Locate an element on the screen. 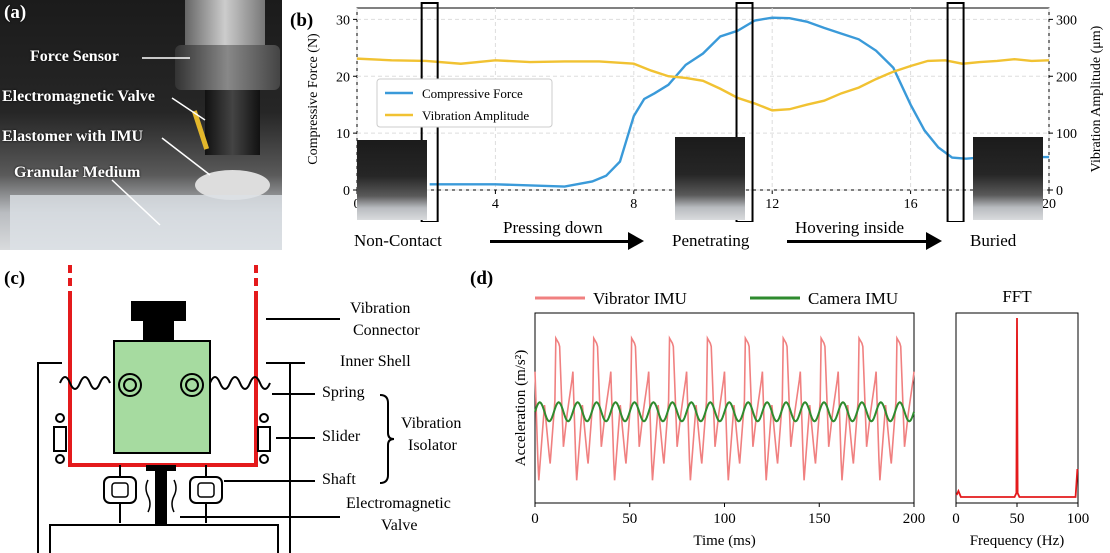  panel-a-label: (a) is located at coordinates (15, 12).